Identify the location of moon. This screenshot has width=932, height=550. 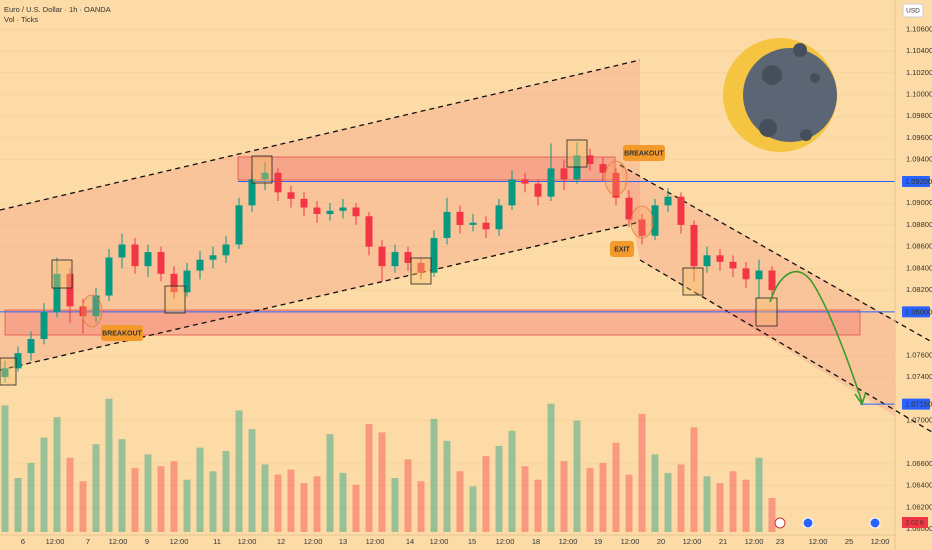
(780, 95).